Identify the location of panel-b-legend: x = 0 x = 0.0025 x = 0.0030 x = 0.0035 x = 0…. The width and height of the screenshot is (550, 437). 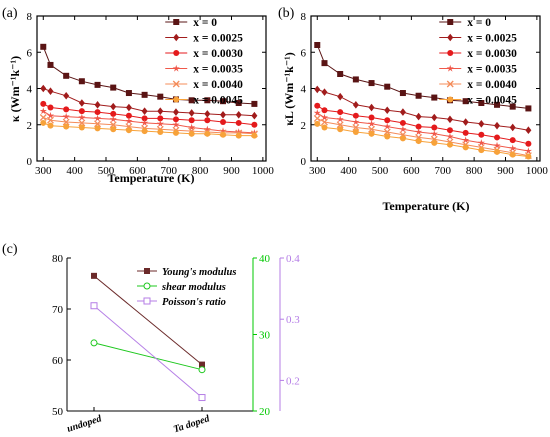
(478, 62).